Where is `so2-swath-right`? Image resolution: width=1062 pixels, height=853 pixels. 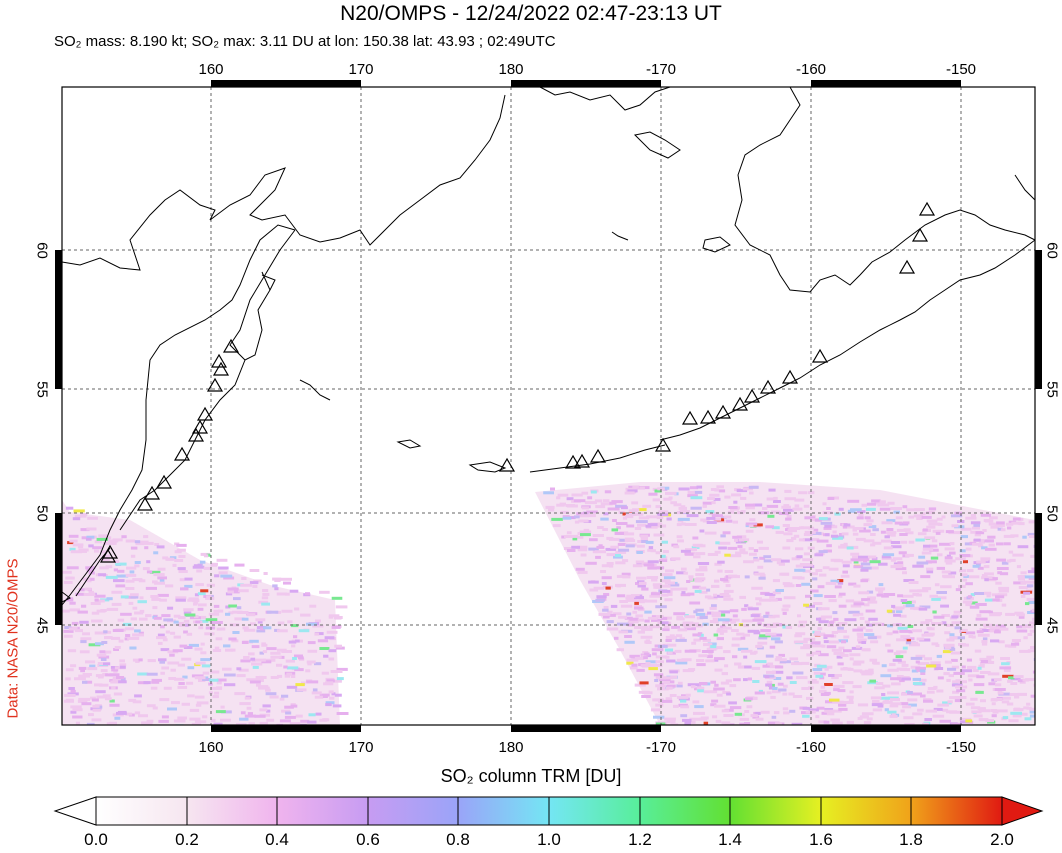
so2-swath-right is located at coordinates (785, 603).